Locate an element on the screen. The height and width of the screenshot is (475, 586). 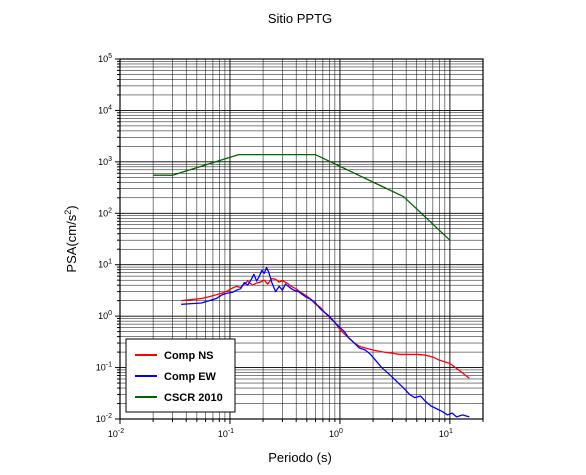
x-tick-label: 10⁻² is located at coordinates (116, 433).